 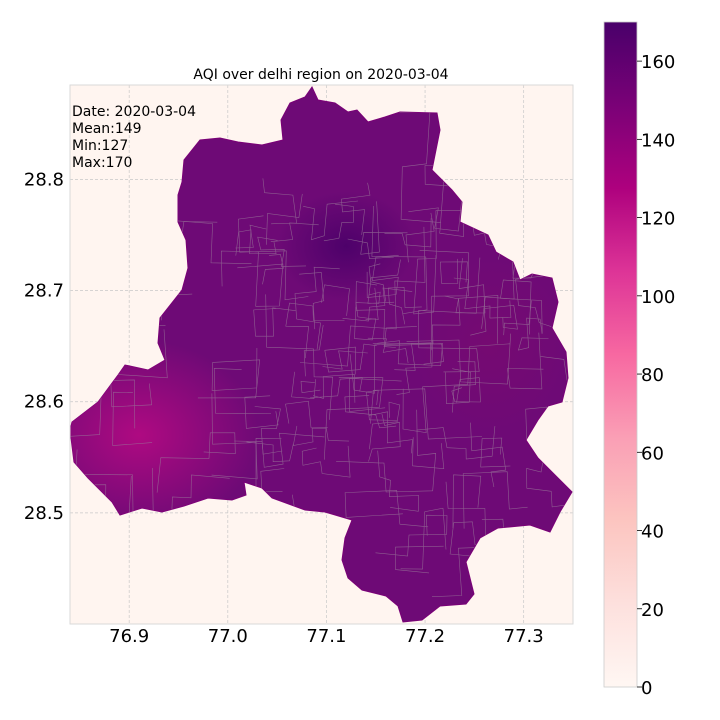 I want to click on y-axis-ticks: 28.5 28.6 28.7 28.8, so click(x=44, y=346).